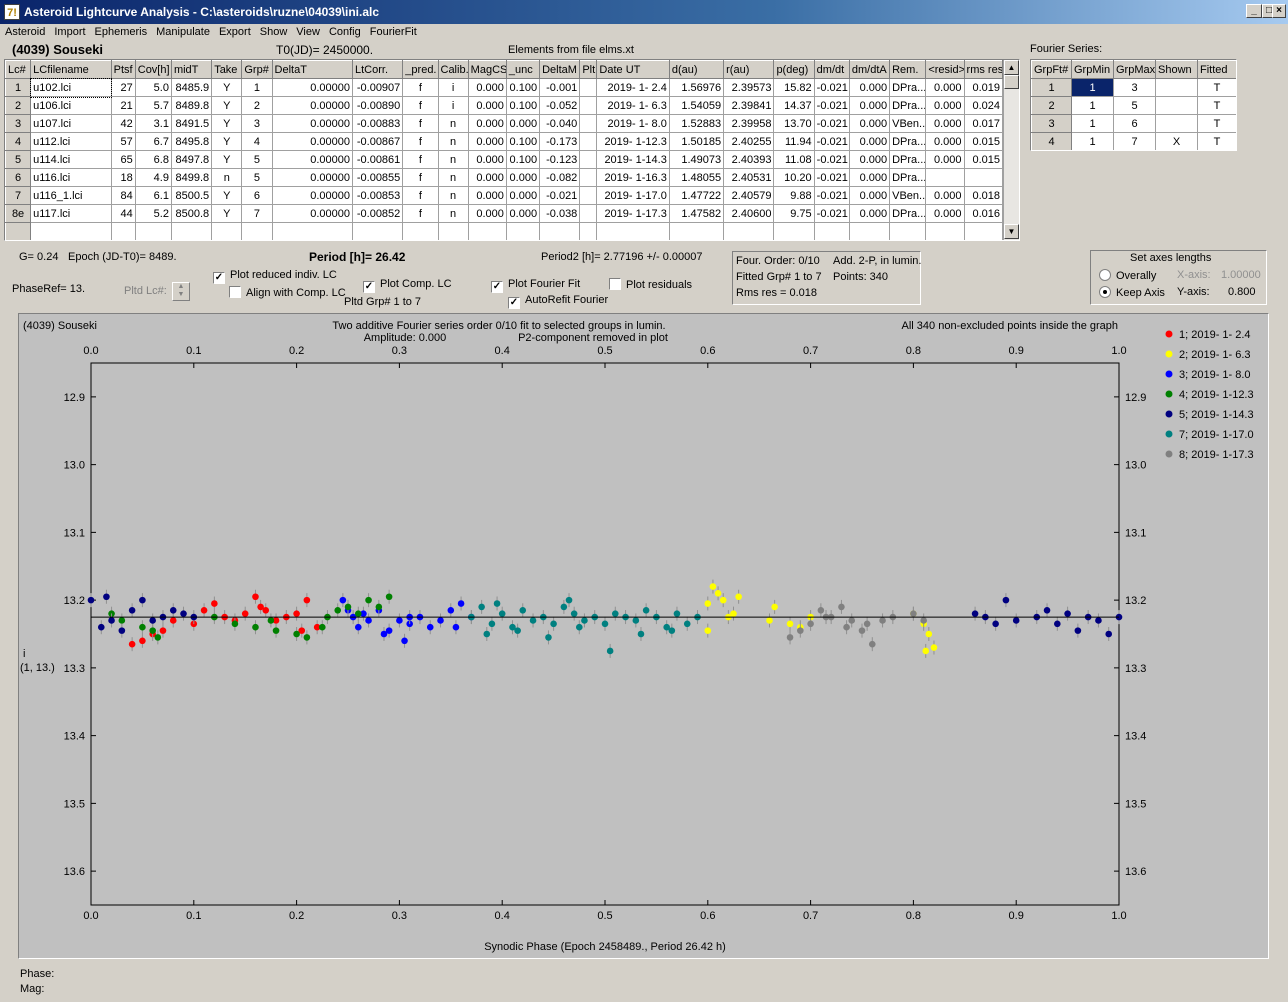 This screenshot has height=1002, width=1288. I want to click on table-cell: 4, so click(257, 141).